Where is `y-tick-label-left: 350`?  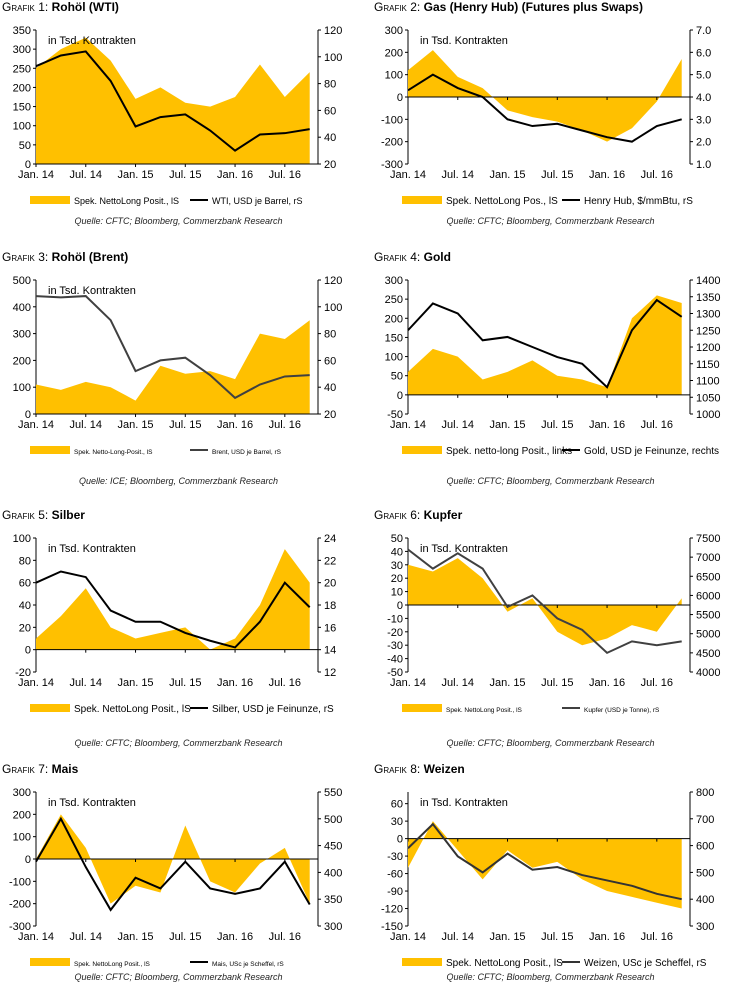 y-tick-label-left: 350 is located at coordinates (22, 31).